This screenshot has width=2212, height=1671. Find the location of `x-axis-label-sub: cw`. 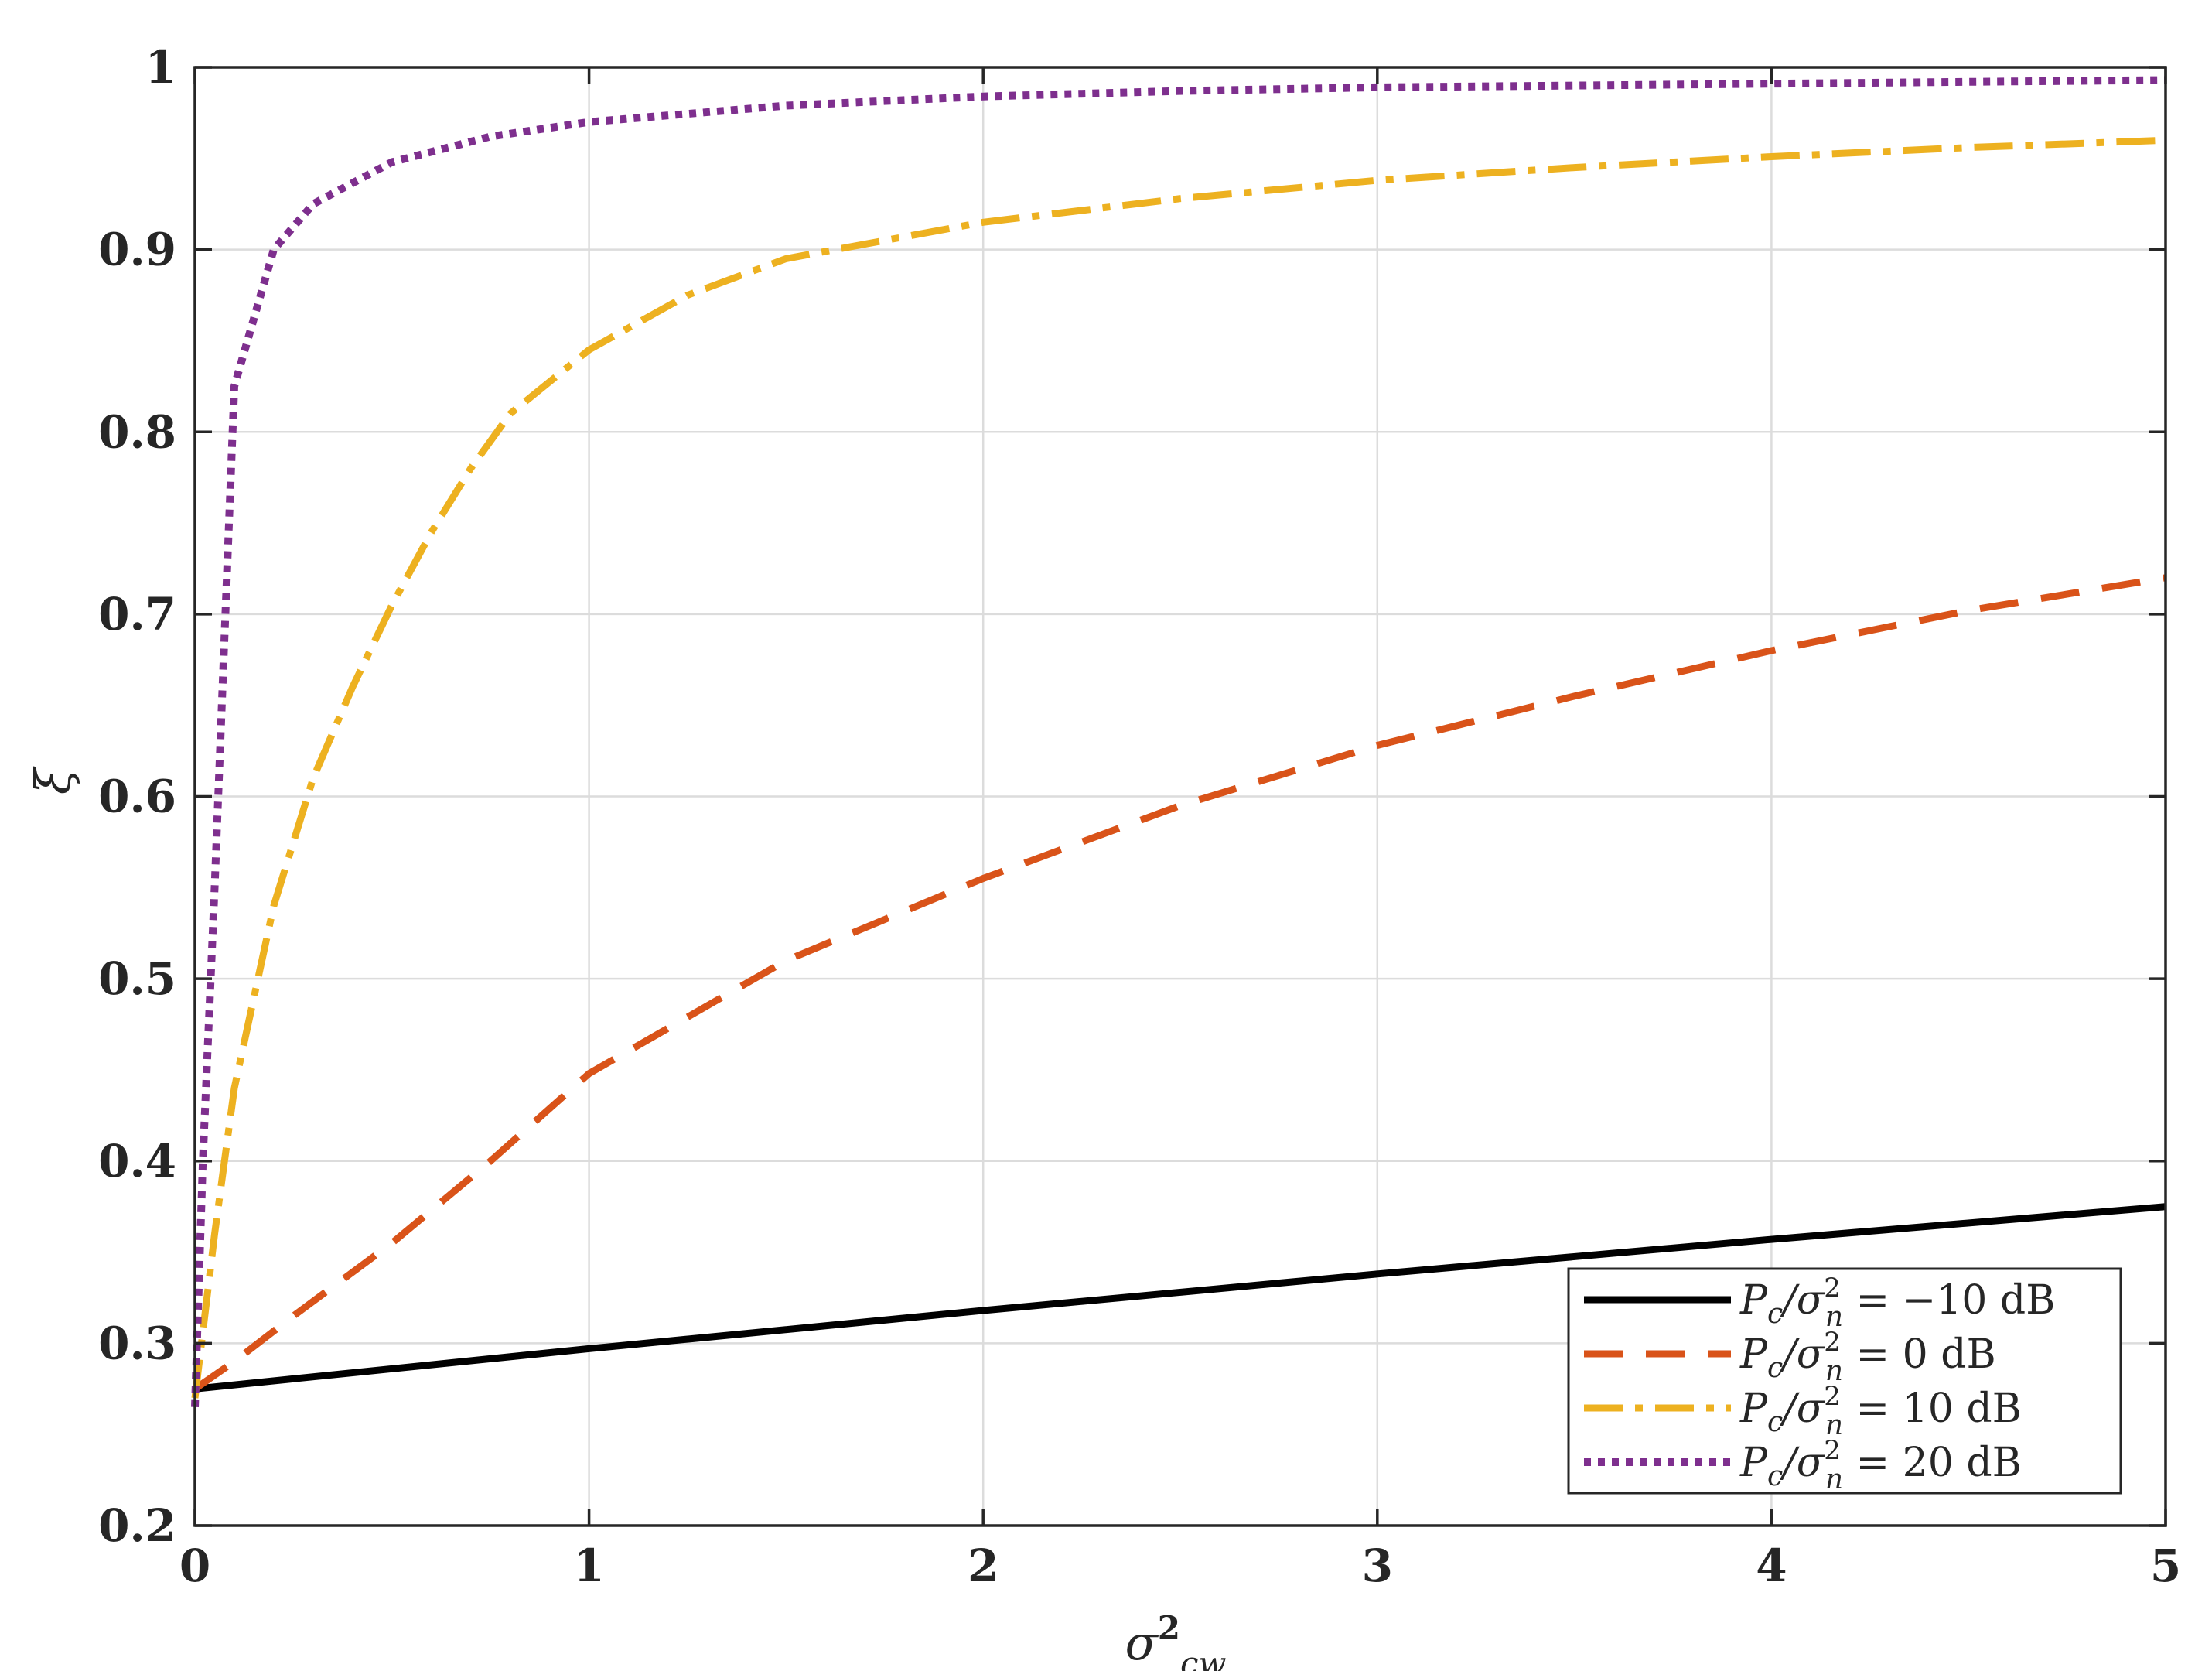

x-axis-label-sub: cw is located at coordinates (1203, 1658).